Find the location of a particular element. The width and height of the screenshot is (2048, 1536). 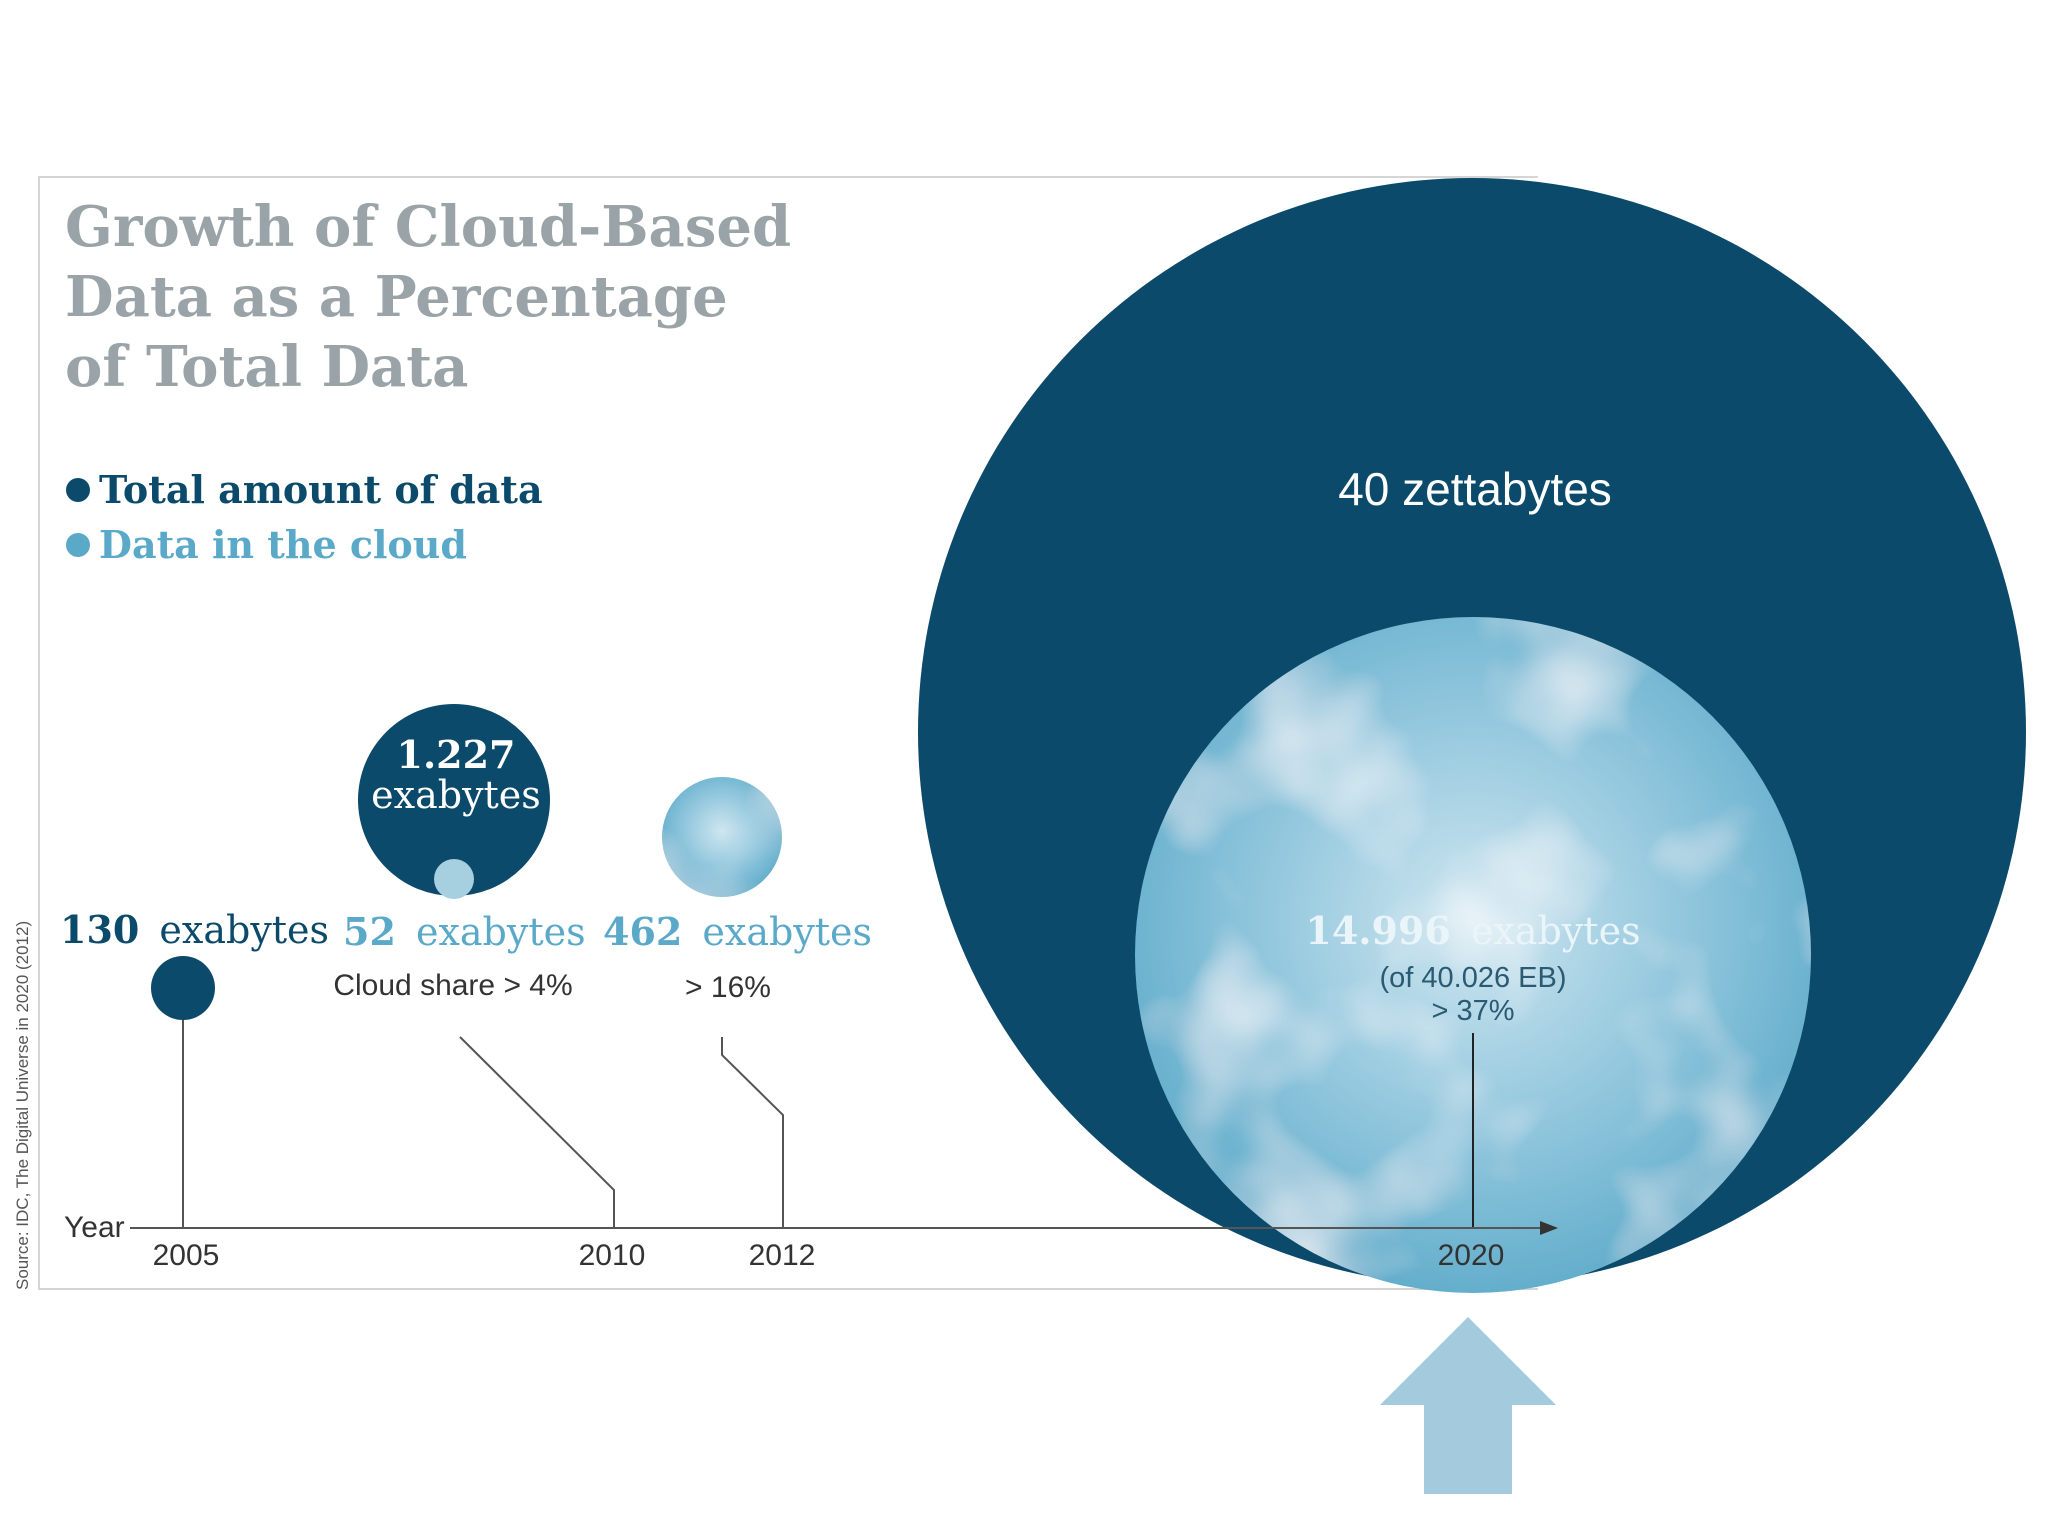

label-2020-cloud: 14.996 exabytes is located at coordinates (1472, 930).